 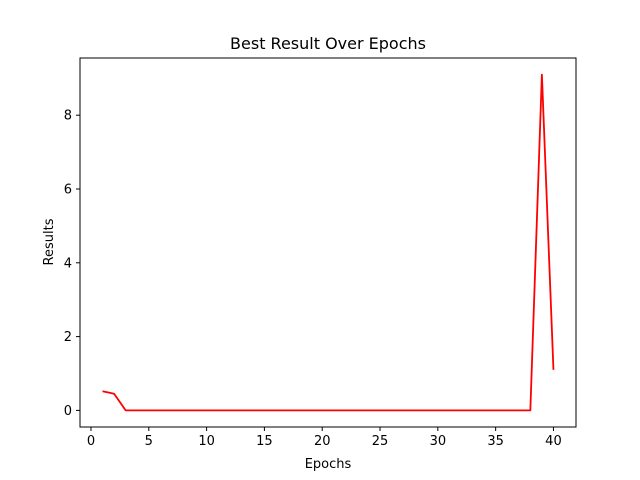 What do you see at coordinates (206, 441) in the screenshot?
I see `x-tick-label: 10` at bounding box center [206, 441].